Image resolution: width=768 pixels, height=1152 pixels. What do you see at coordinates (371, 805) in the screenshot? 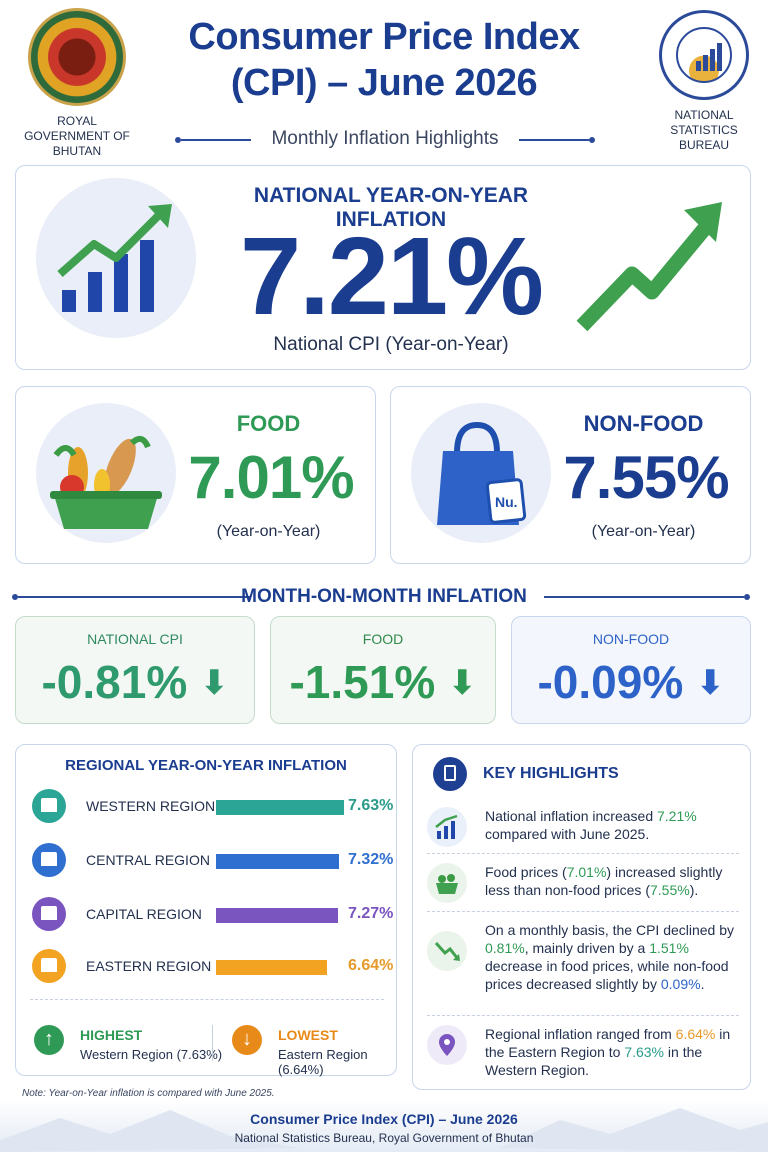
I see `region-value: 7.63%` at bounding box center [371, 805].